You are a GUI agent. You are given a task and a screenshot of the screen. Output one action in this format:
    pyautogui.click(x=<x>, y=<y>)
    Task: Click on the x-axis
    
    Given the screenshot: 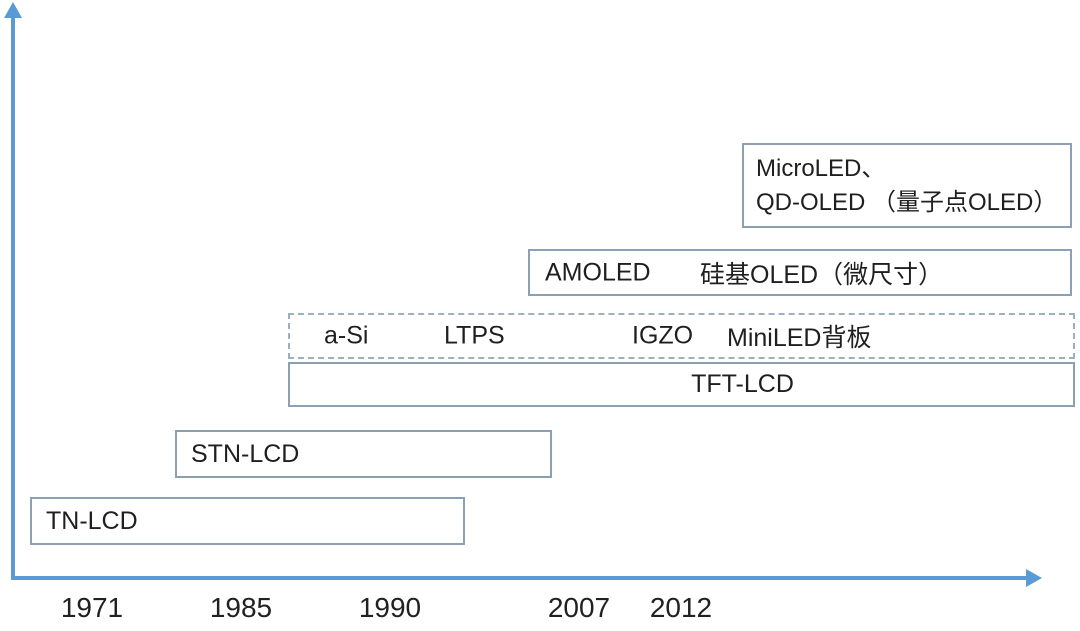 What is the action you would take?
    pyautogui.click(x=519, y=578)
    